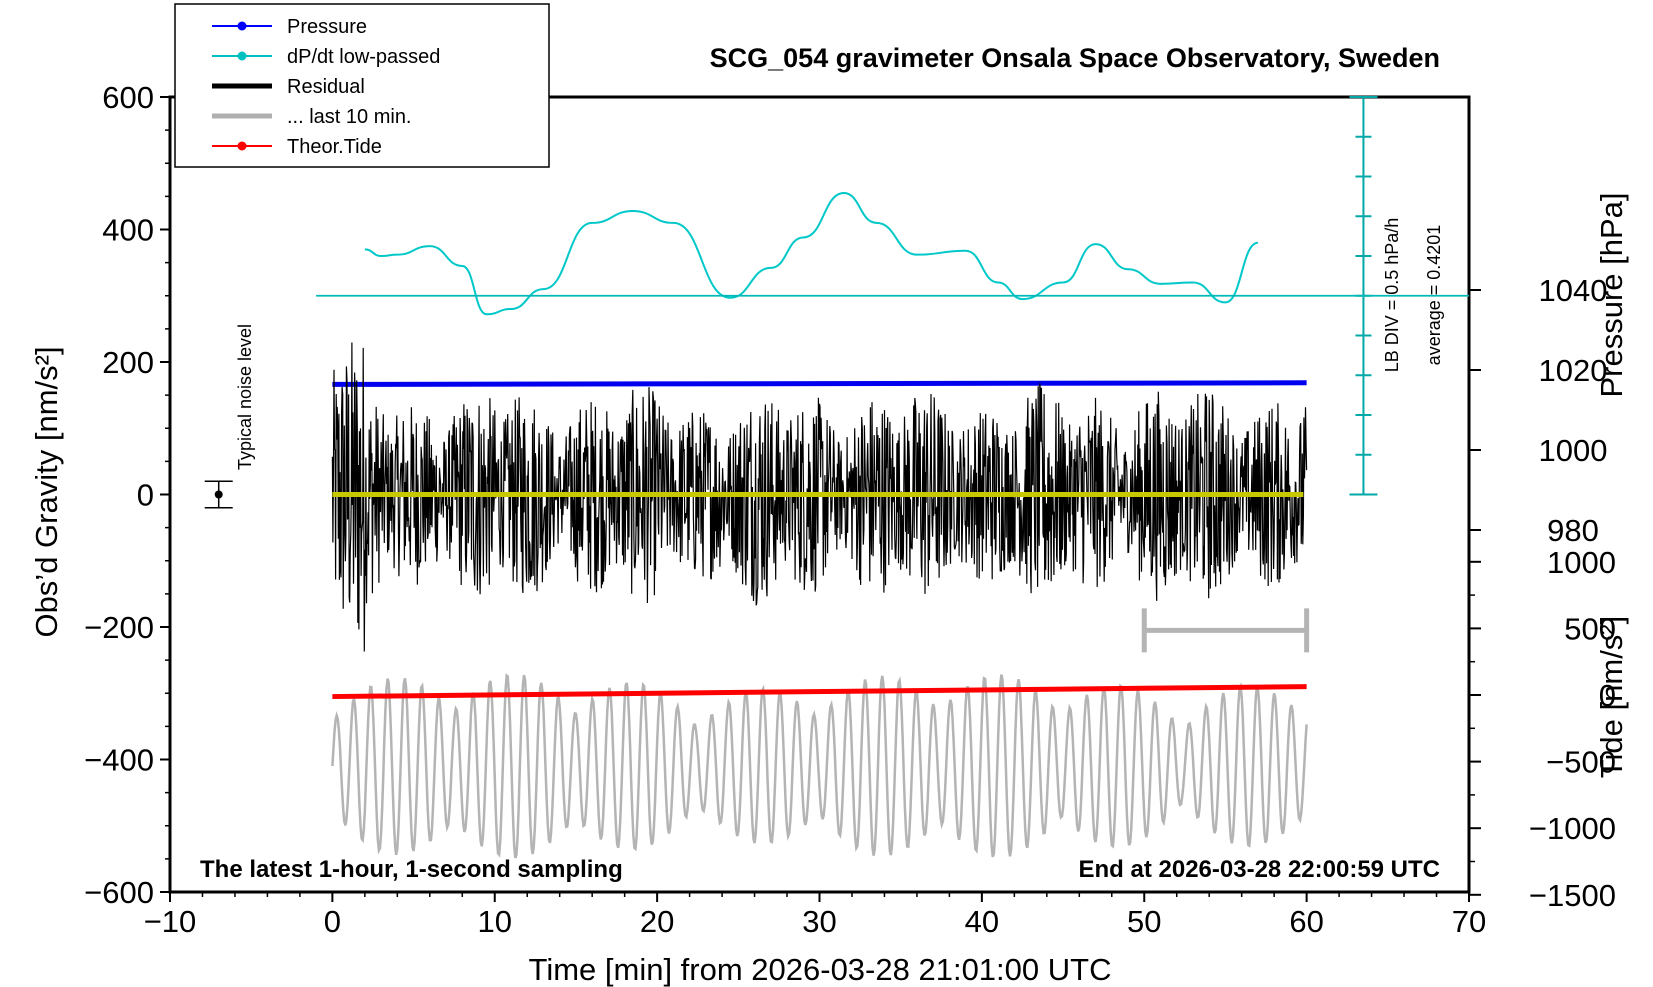  What do you see at coordinates (1611, 294) in the screenshot?
I see `y-axis-label-pressure: Pressure [hPa]` at bounding box center [1611, 294].